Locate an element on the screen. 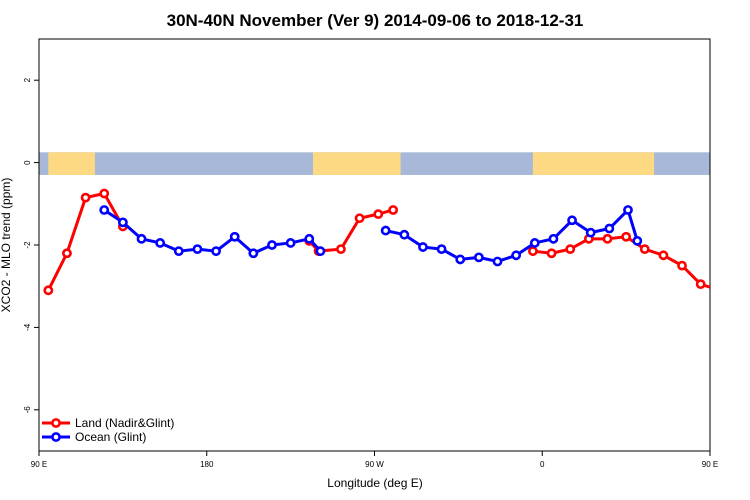 The height and width of the screenshot is (500, 750). y-axis: 2 0 -2 -4 -6 is located at coordinates (31, 245).